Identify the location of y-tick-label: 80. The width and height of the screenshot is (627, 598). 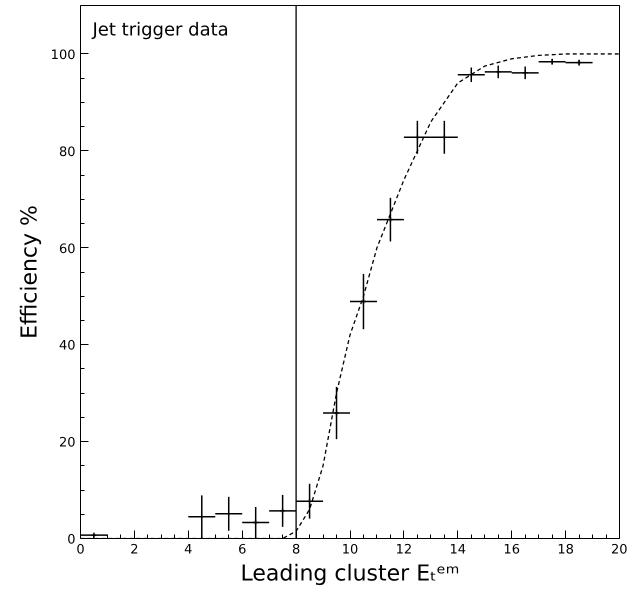
(67, 152).